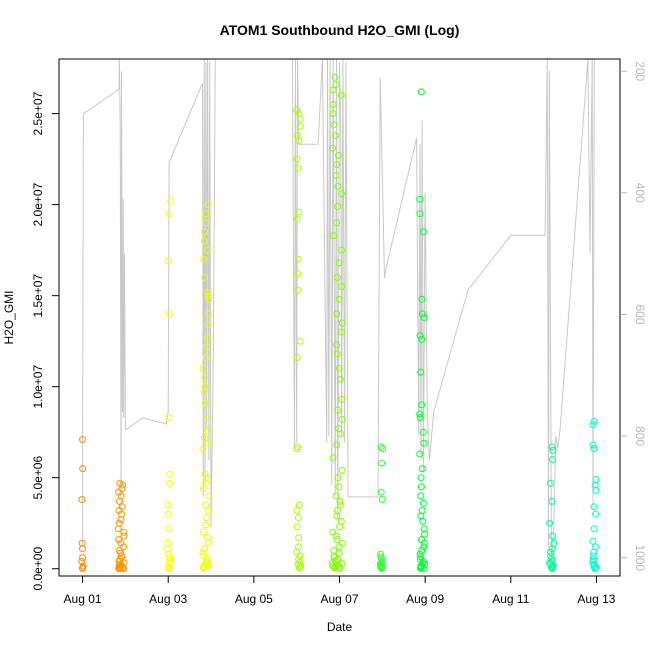  What do you see at coordinates (38, 478) in the screenshot?
I see `y-tick-label: 5.0e+06` at bounding box center [38, 478].